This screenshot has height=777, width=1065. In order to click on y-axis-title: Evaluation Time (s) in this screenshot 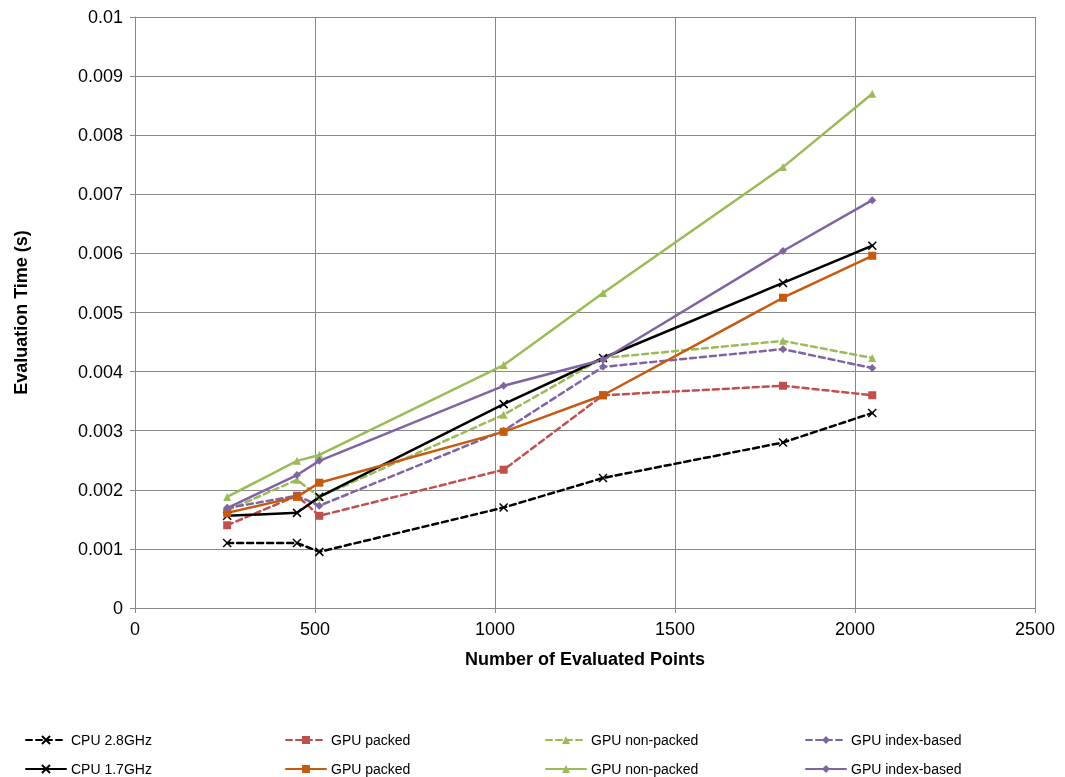, I will do `click(21, 312)`.